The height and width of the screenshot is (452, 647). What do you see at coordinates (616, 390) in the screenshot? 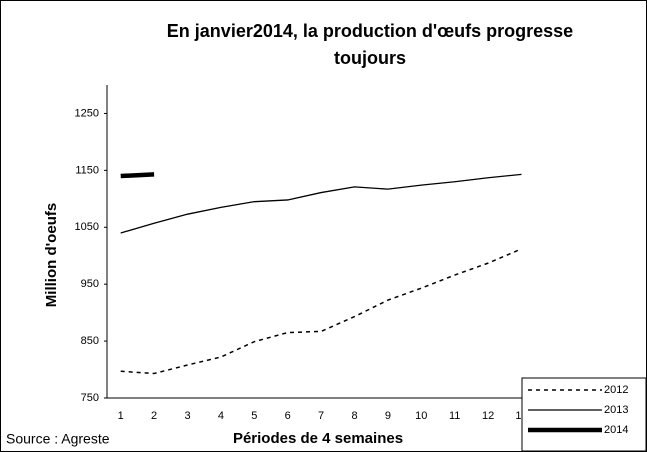
I see `legend-label: 2012` at bounding box center [616, 390].